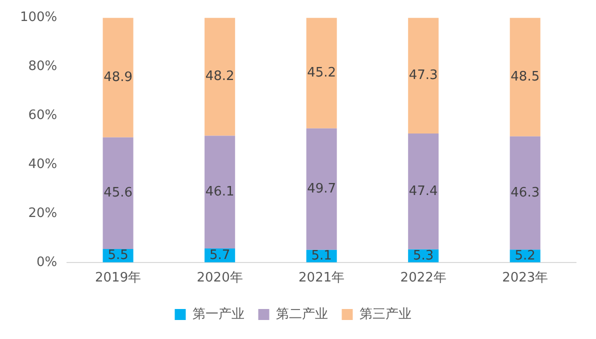 The width and height of the screenshot is (596, 339). I want to click on data-label: 5.1, so click(321, 256).